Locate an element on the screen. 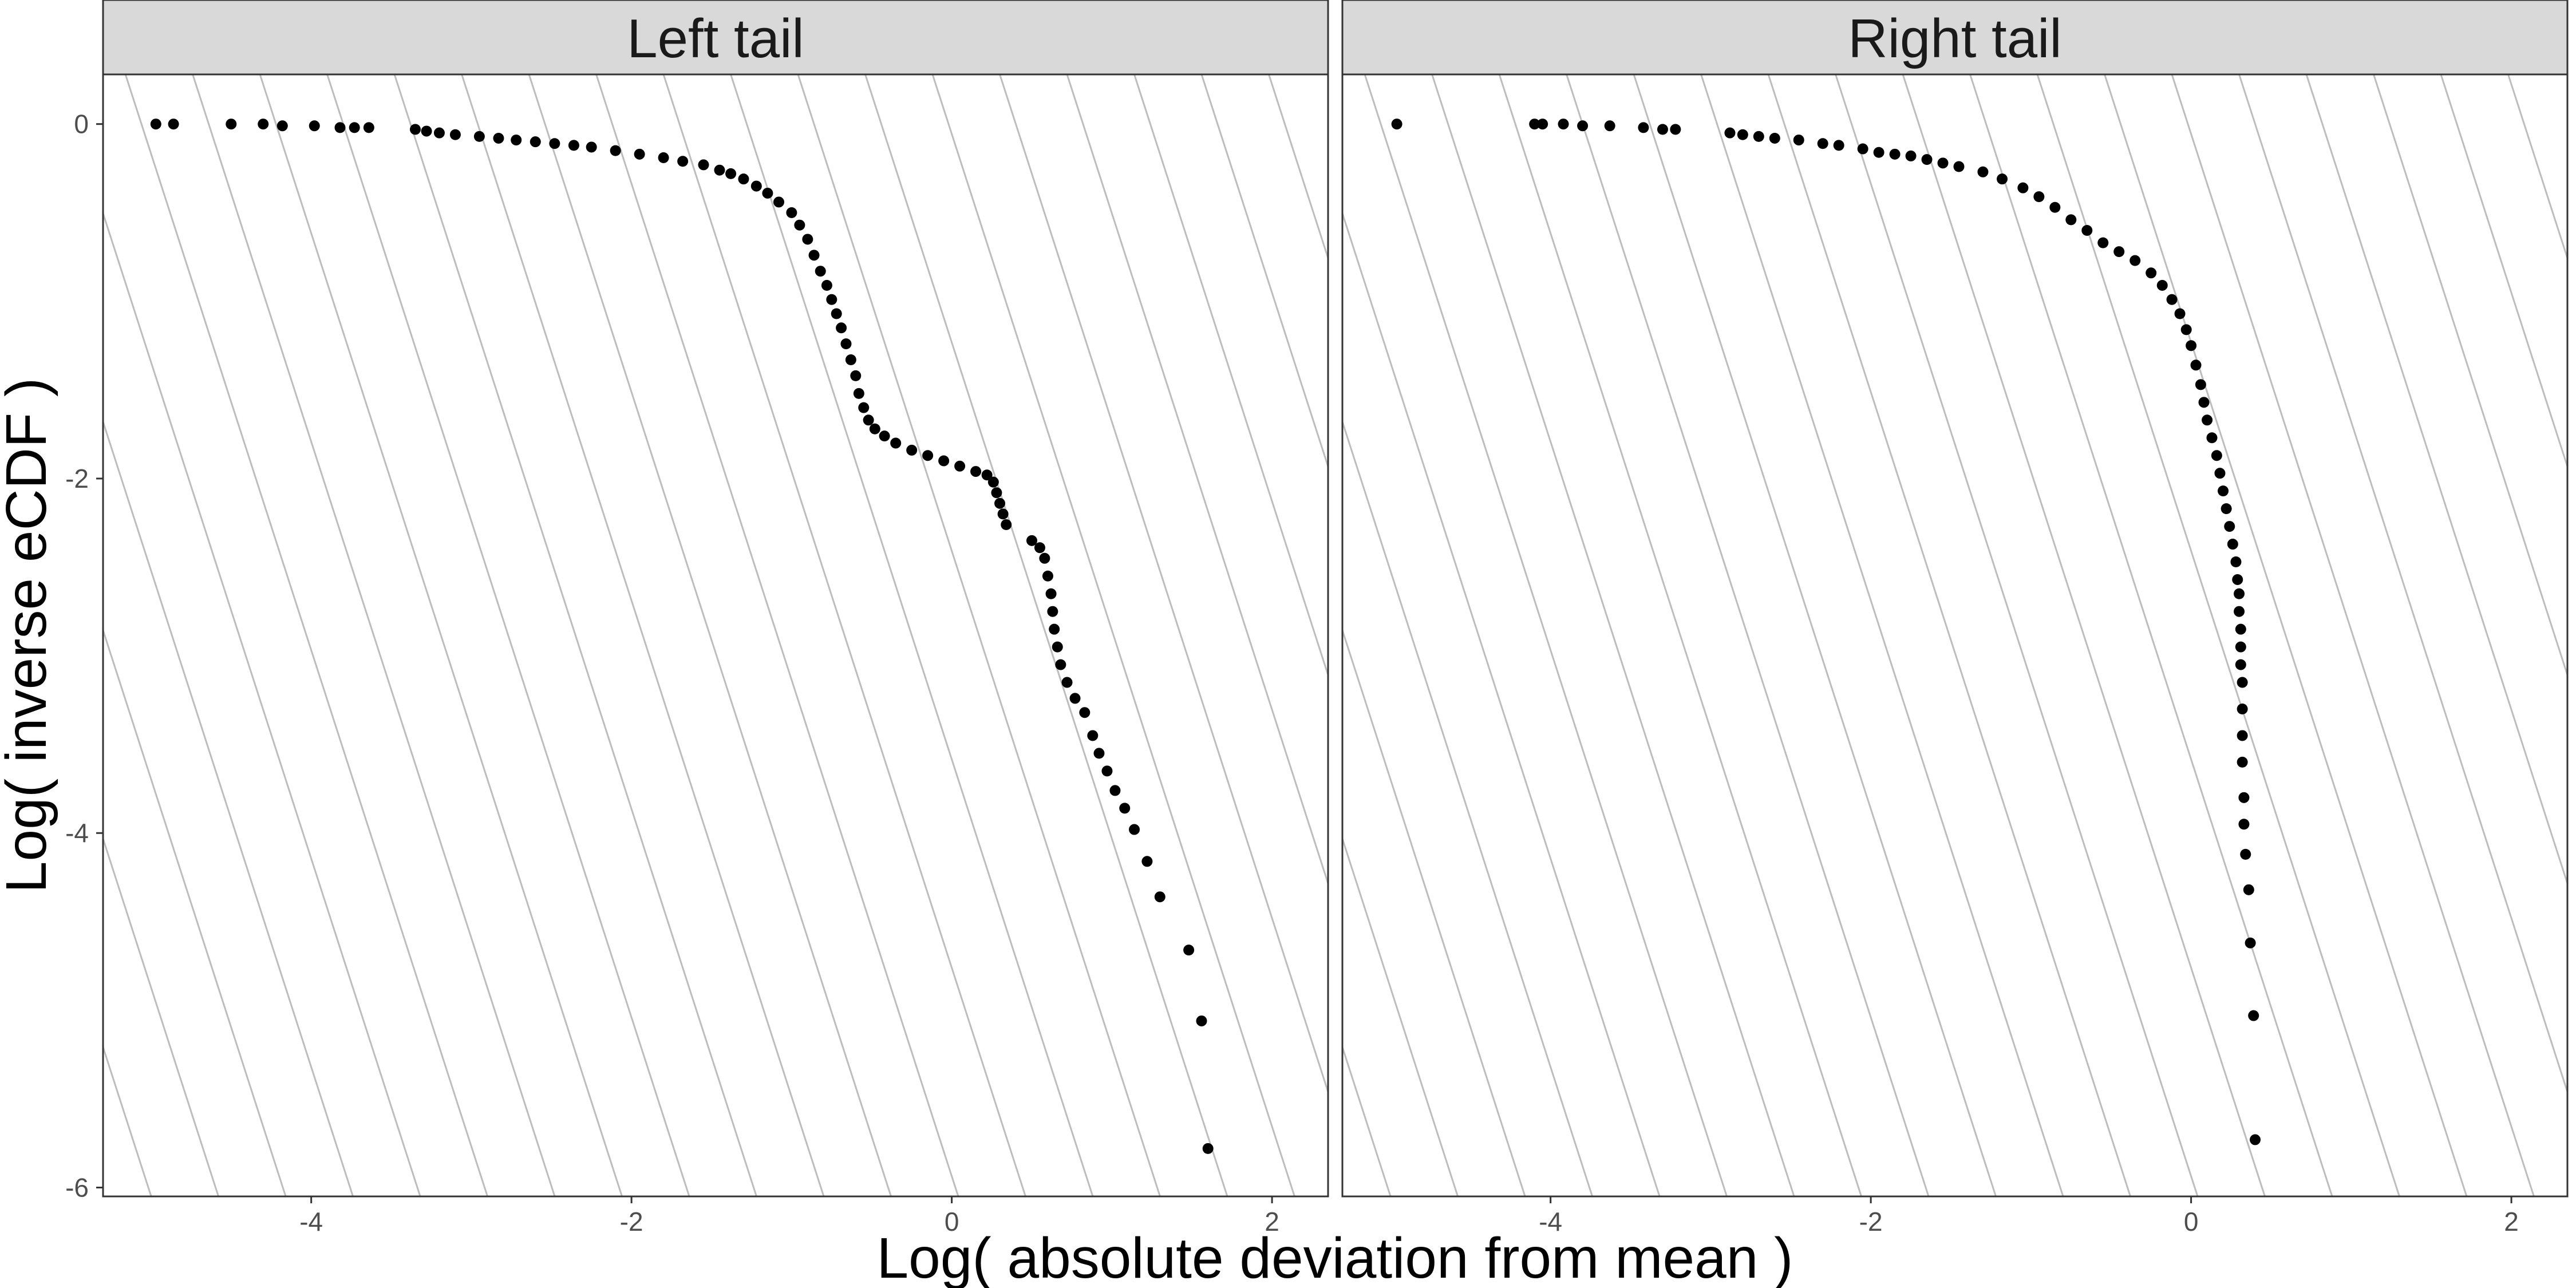 This screenshot has width=2576, height=1288. y-axis-title: Log( inverse eCDF ) is located at coordinates (29, 635).